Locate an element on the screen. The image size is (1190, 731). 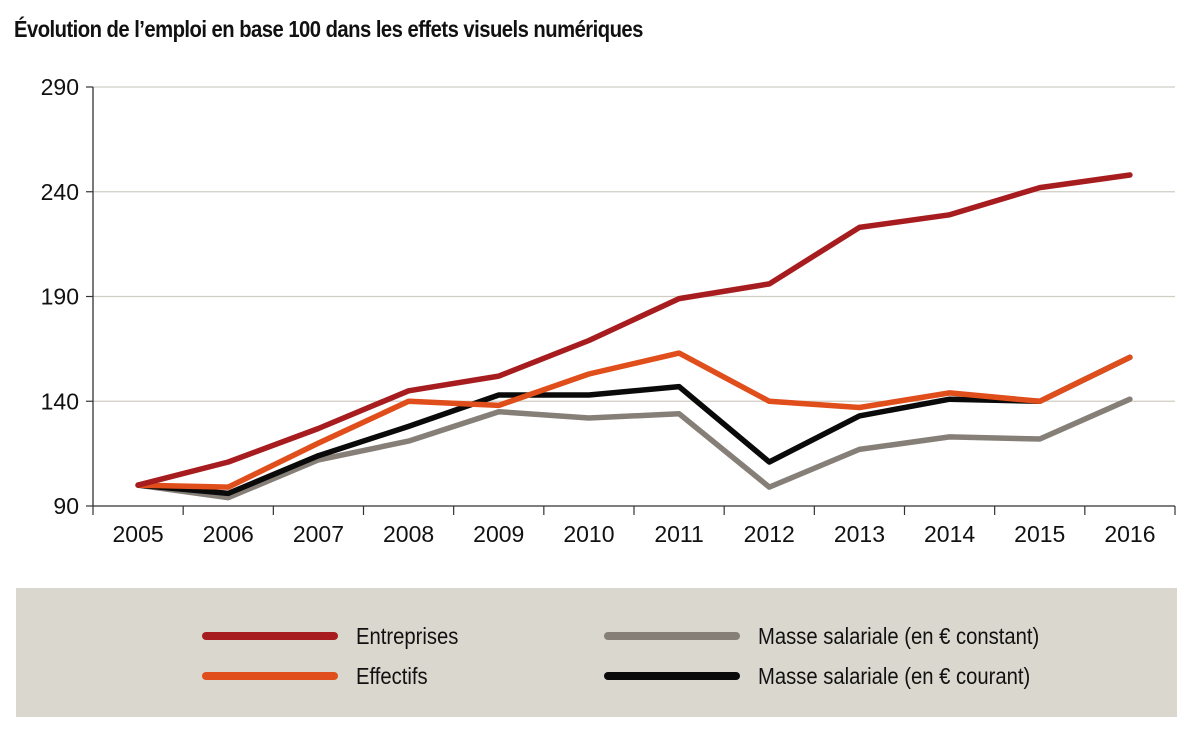
legend-swatch-effectifs is located at coordinates (270, 676).